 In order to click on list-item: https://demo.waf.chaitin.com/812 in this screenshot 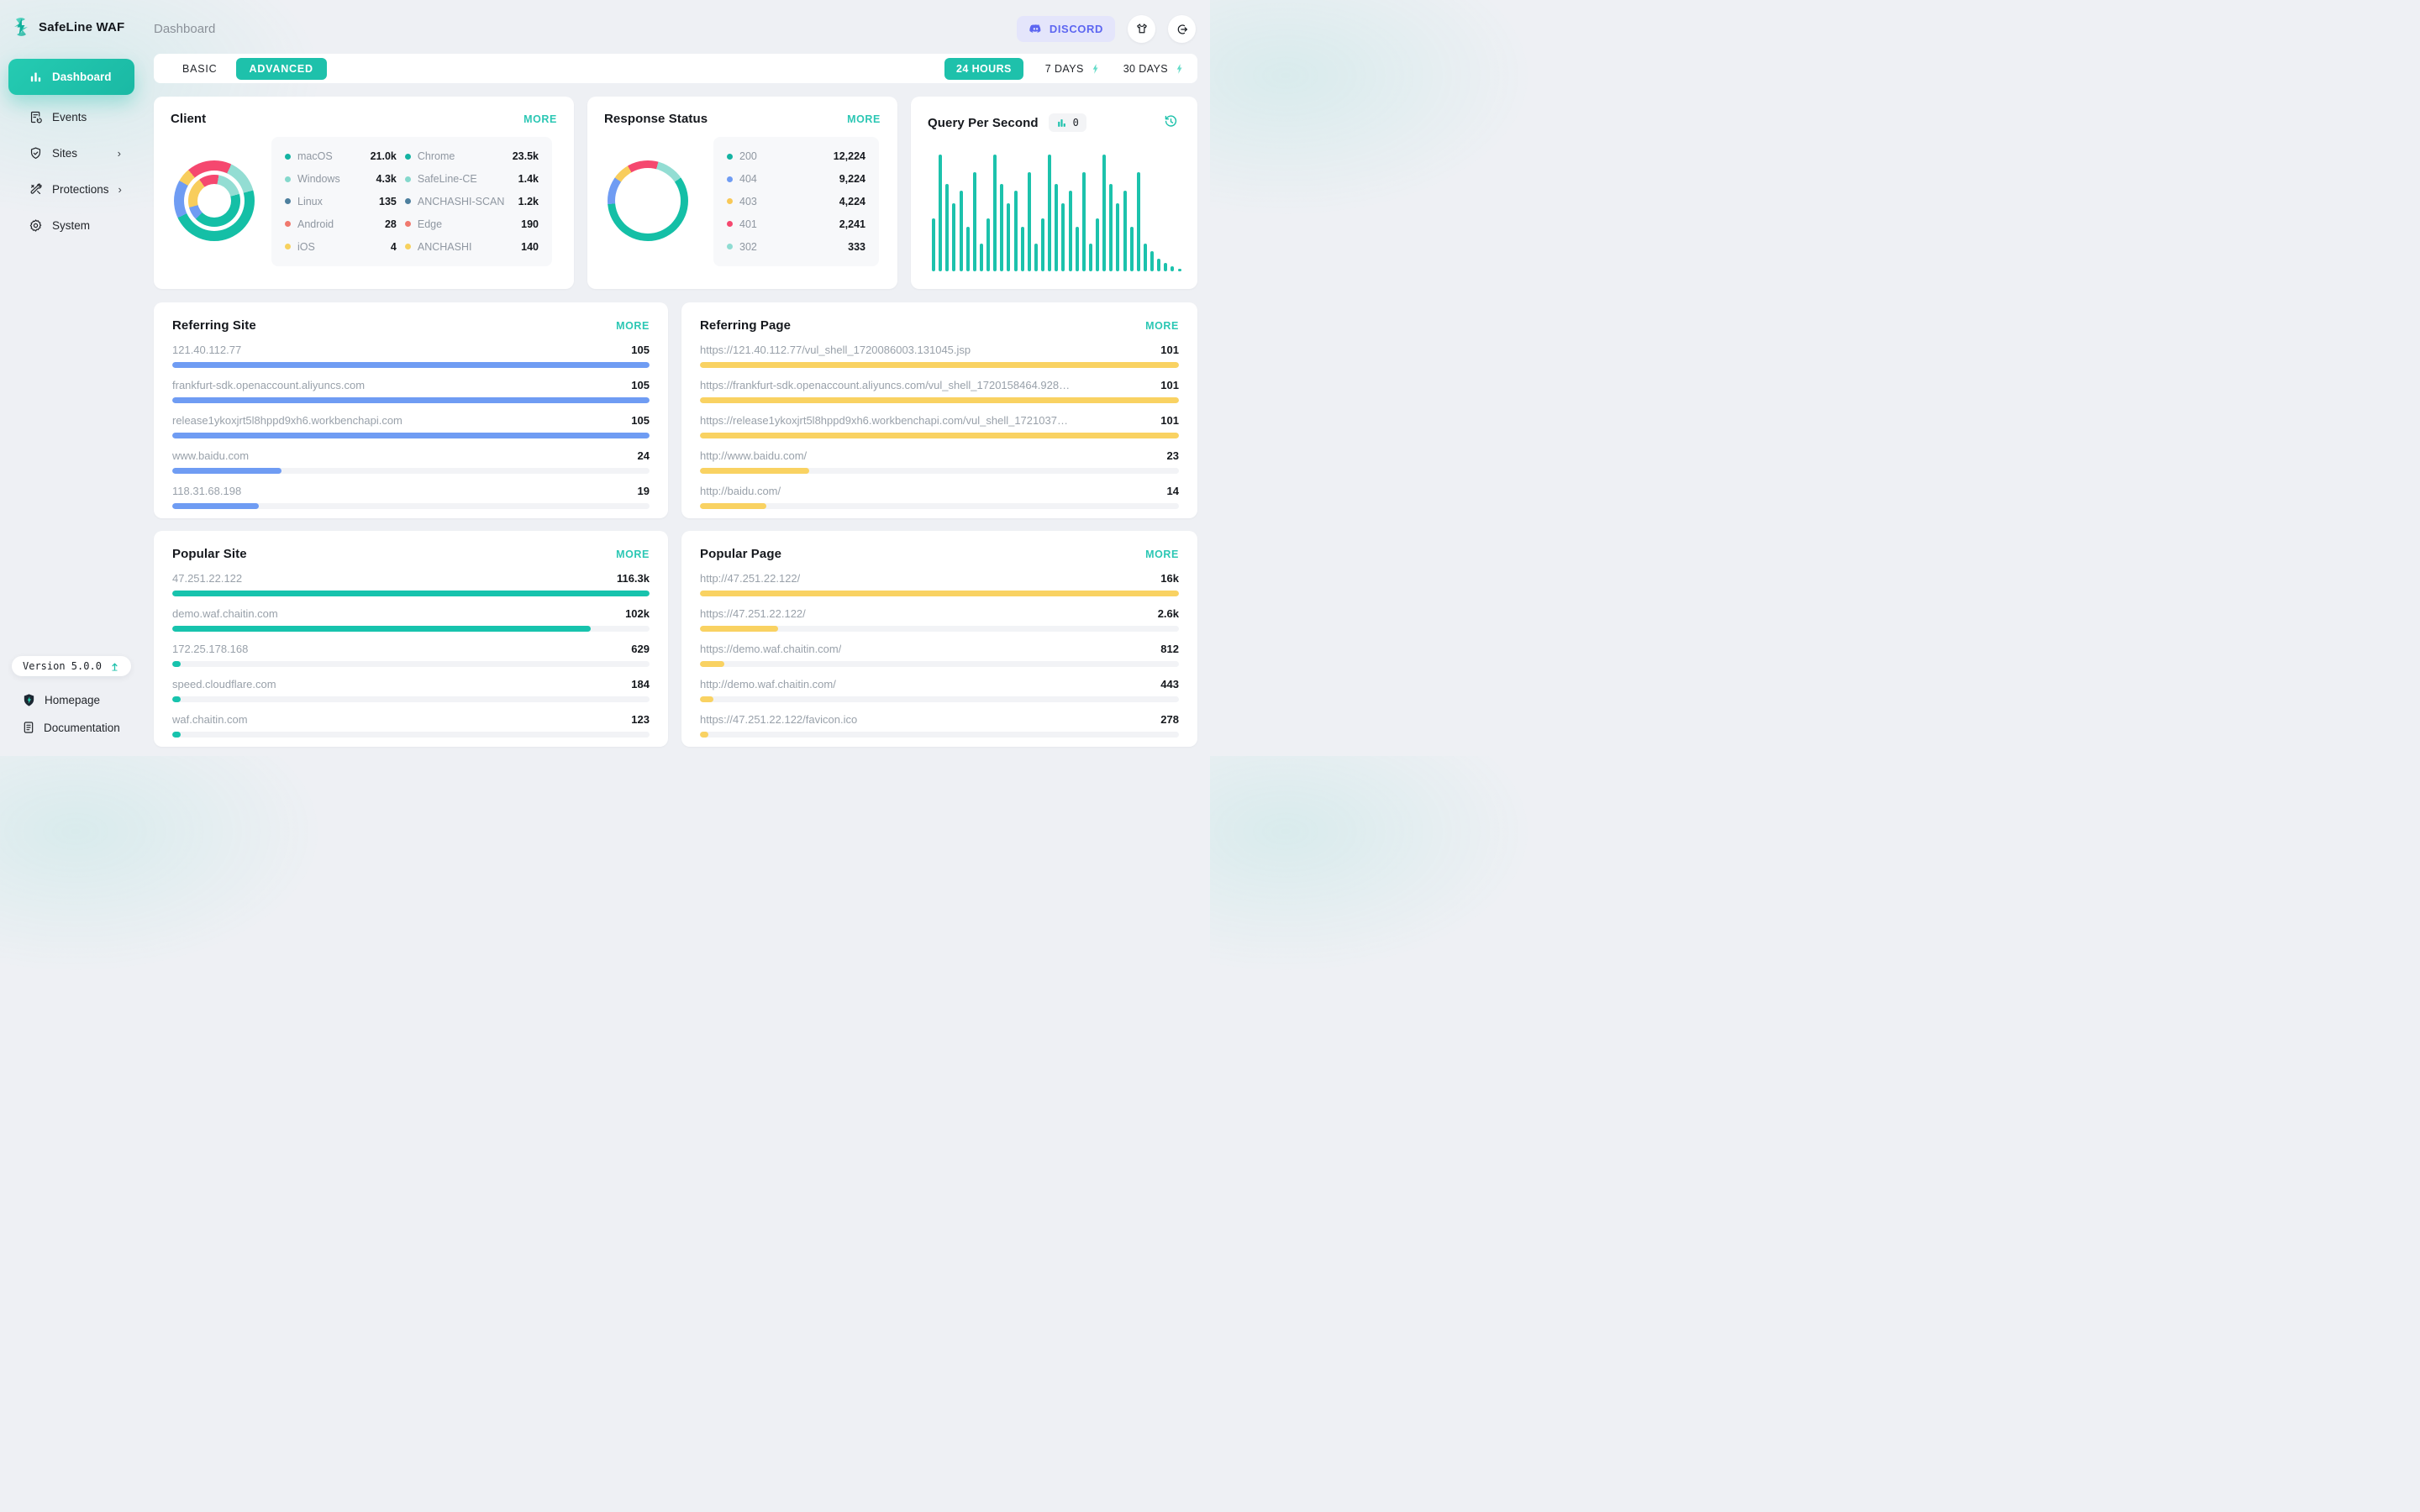, I will do `click(939, 655)`.